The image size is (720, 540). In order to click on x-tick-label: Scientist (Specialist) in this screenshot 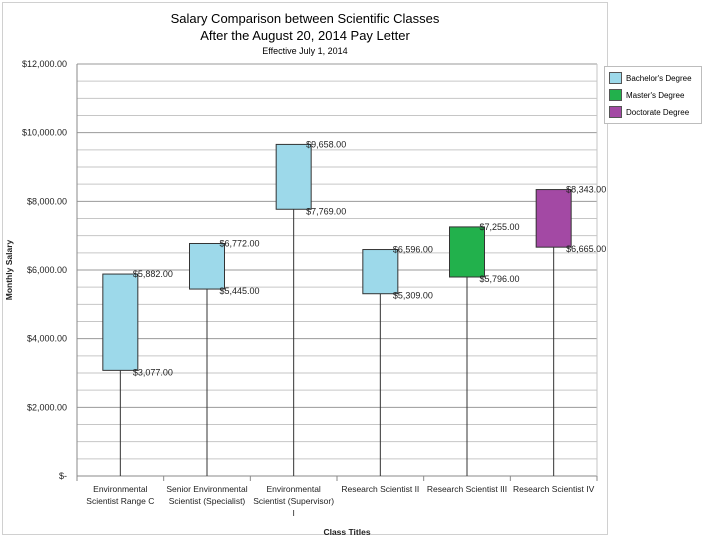, I will do `click(207, 501)`.